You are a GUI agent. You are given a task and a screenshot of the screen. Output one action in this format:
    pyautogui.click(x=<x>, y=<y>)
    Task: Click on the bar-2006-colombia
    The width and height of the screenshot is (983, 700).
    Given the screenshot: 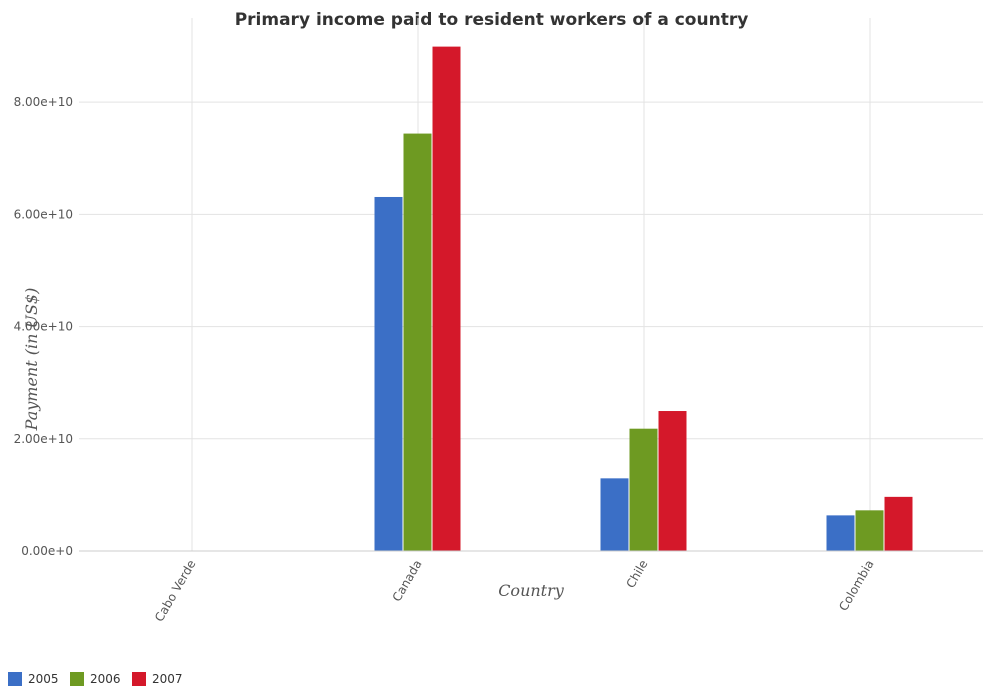 What is the action you would take?
    pyautogui.click(x=869, y=530)
    